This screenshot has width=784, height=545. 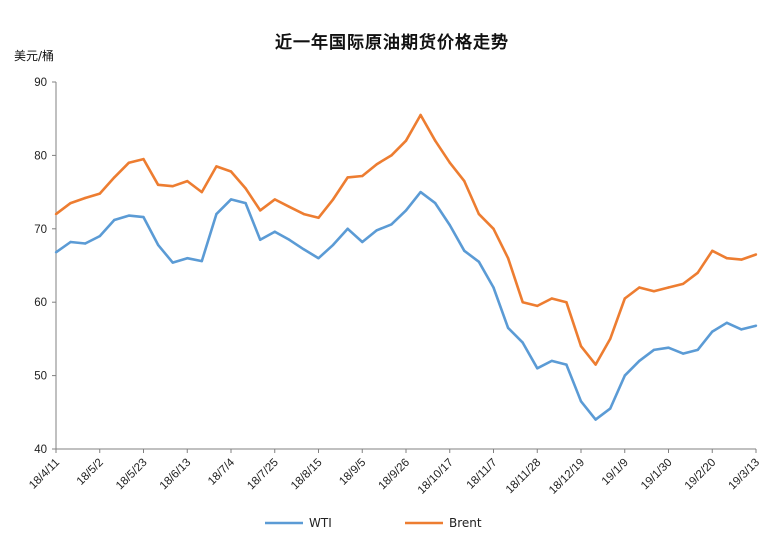 I want to click on x-tick-label: 19/1/30, so click(x=657, y=475).